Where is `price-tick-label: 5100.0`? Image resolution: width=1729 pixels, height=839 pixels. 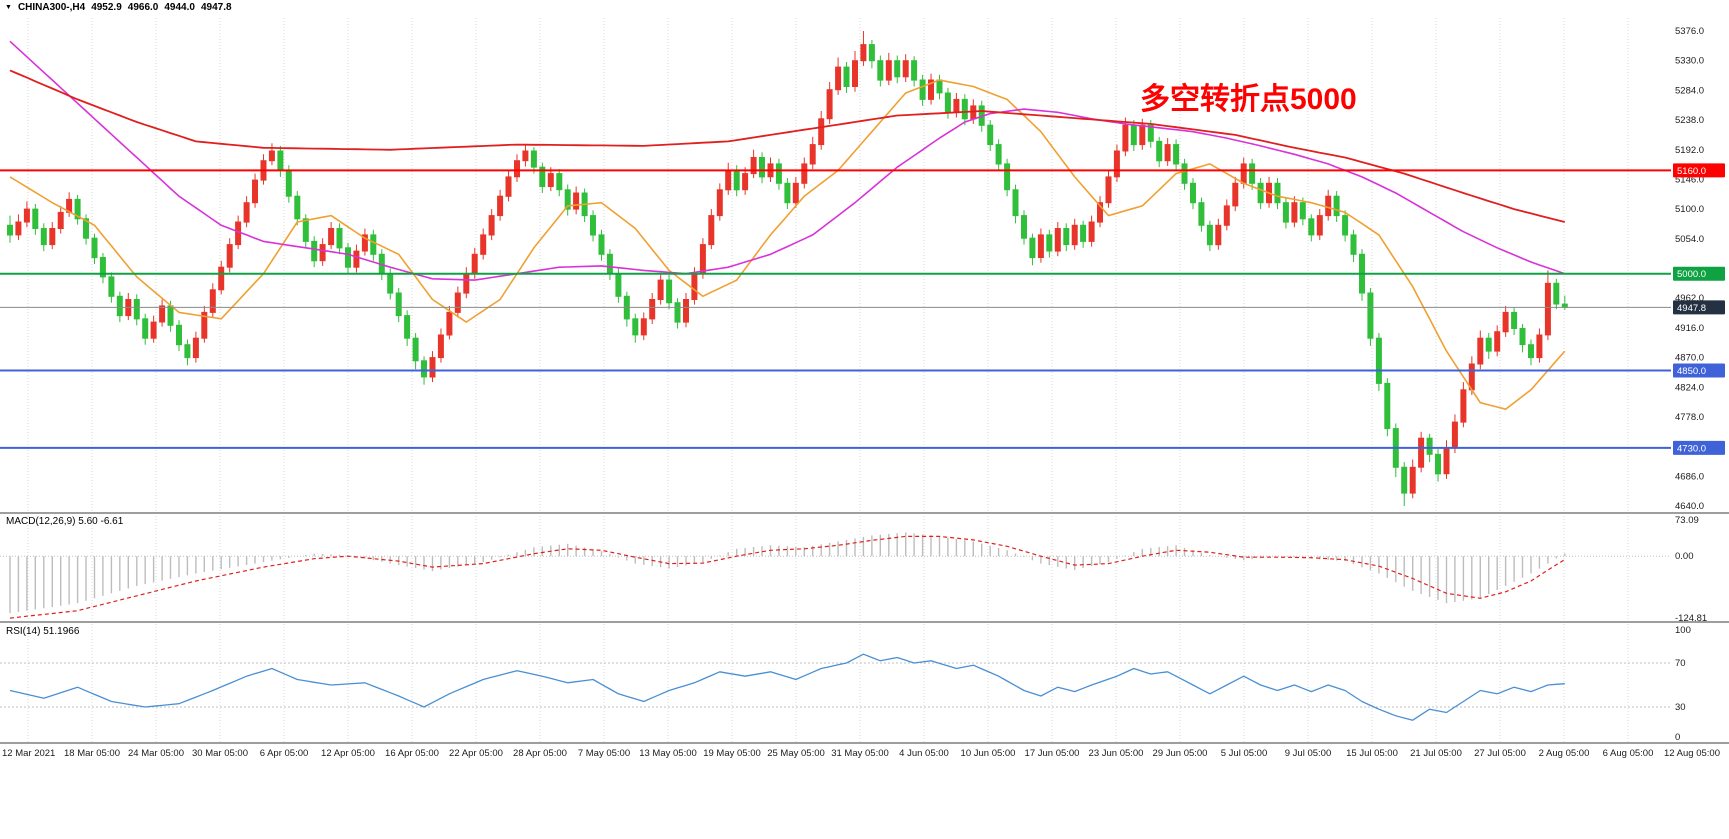
price-tick-label: 5100.0 is located at coordinates (1689, 209).